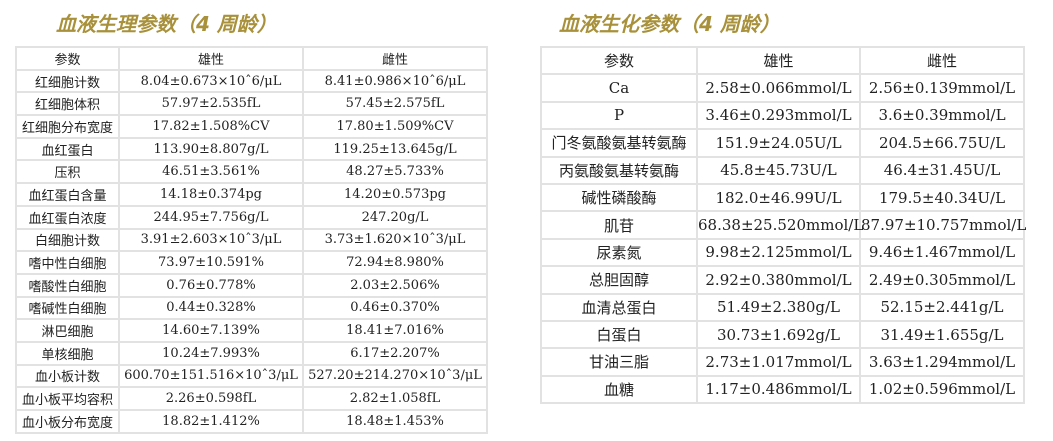 The width and height of the screenshot is (1053, 441). I want to click on cell-male: 8.04±0.673×10ˆ6/μL, so click(211, 81).